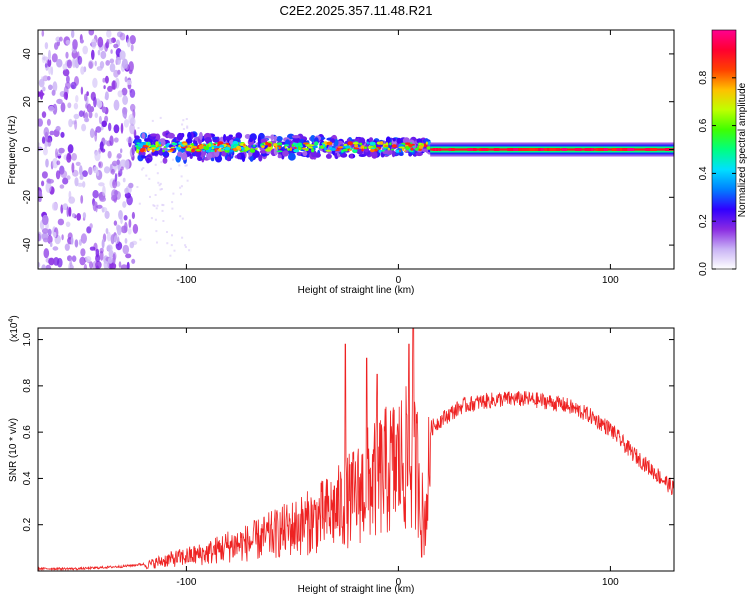 Image resolution: width=750 pixels, height=600 pixels. What do you see at coordinates (27, 197) in the screenshot?
I see `spectrogram-y-tick-label: -20` at bounding box center [27, 197].